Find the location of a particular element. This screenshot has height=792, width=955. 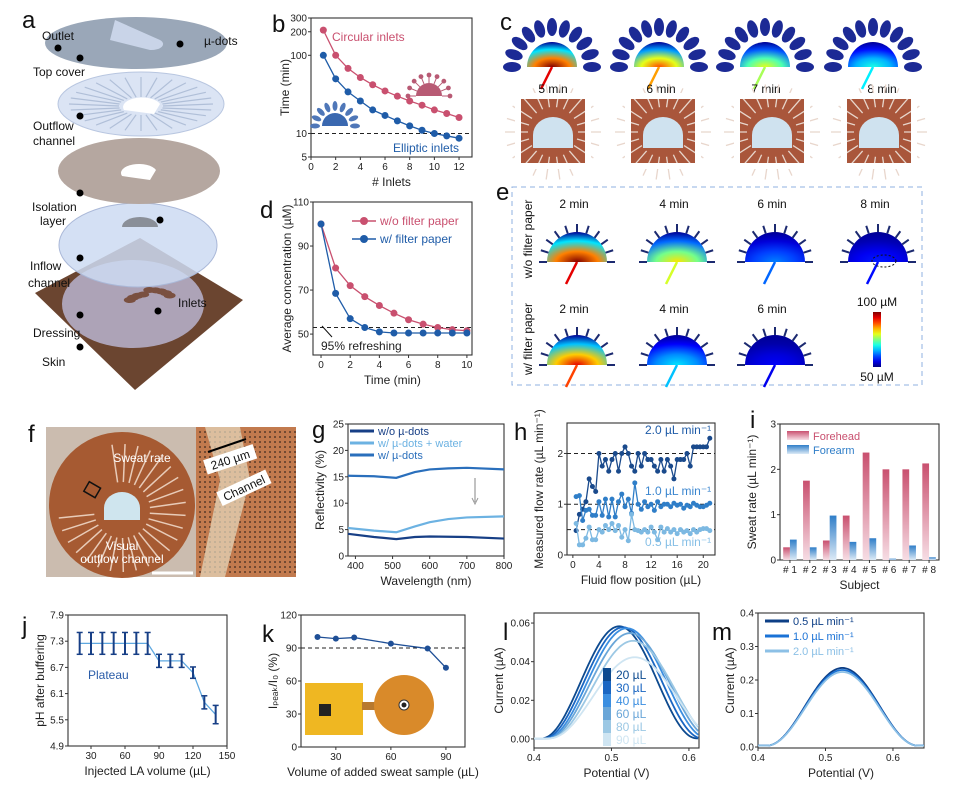

layer-label: Inflow is located at coordinates (46, 266).